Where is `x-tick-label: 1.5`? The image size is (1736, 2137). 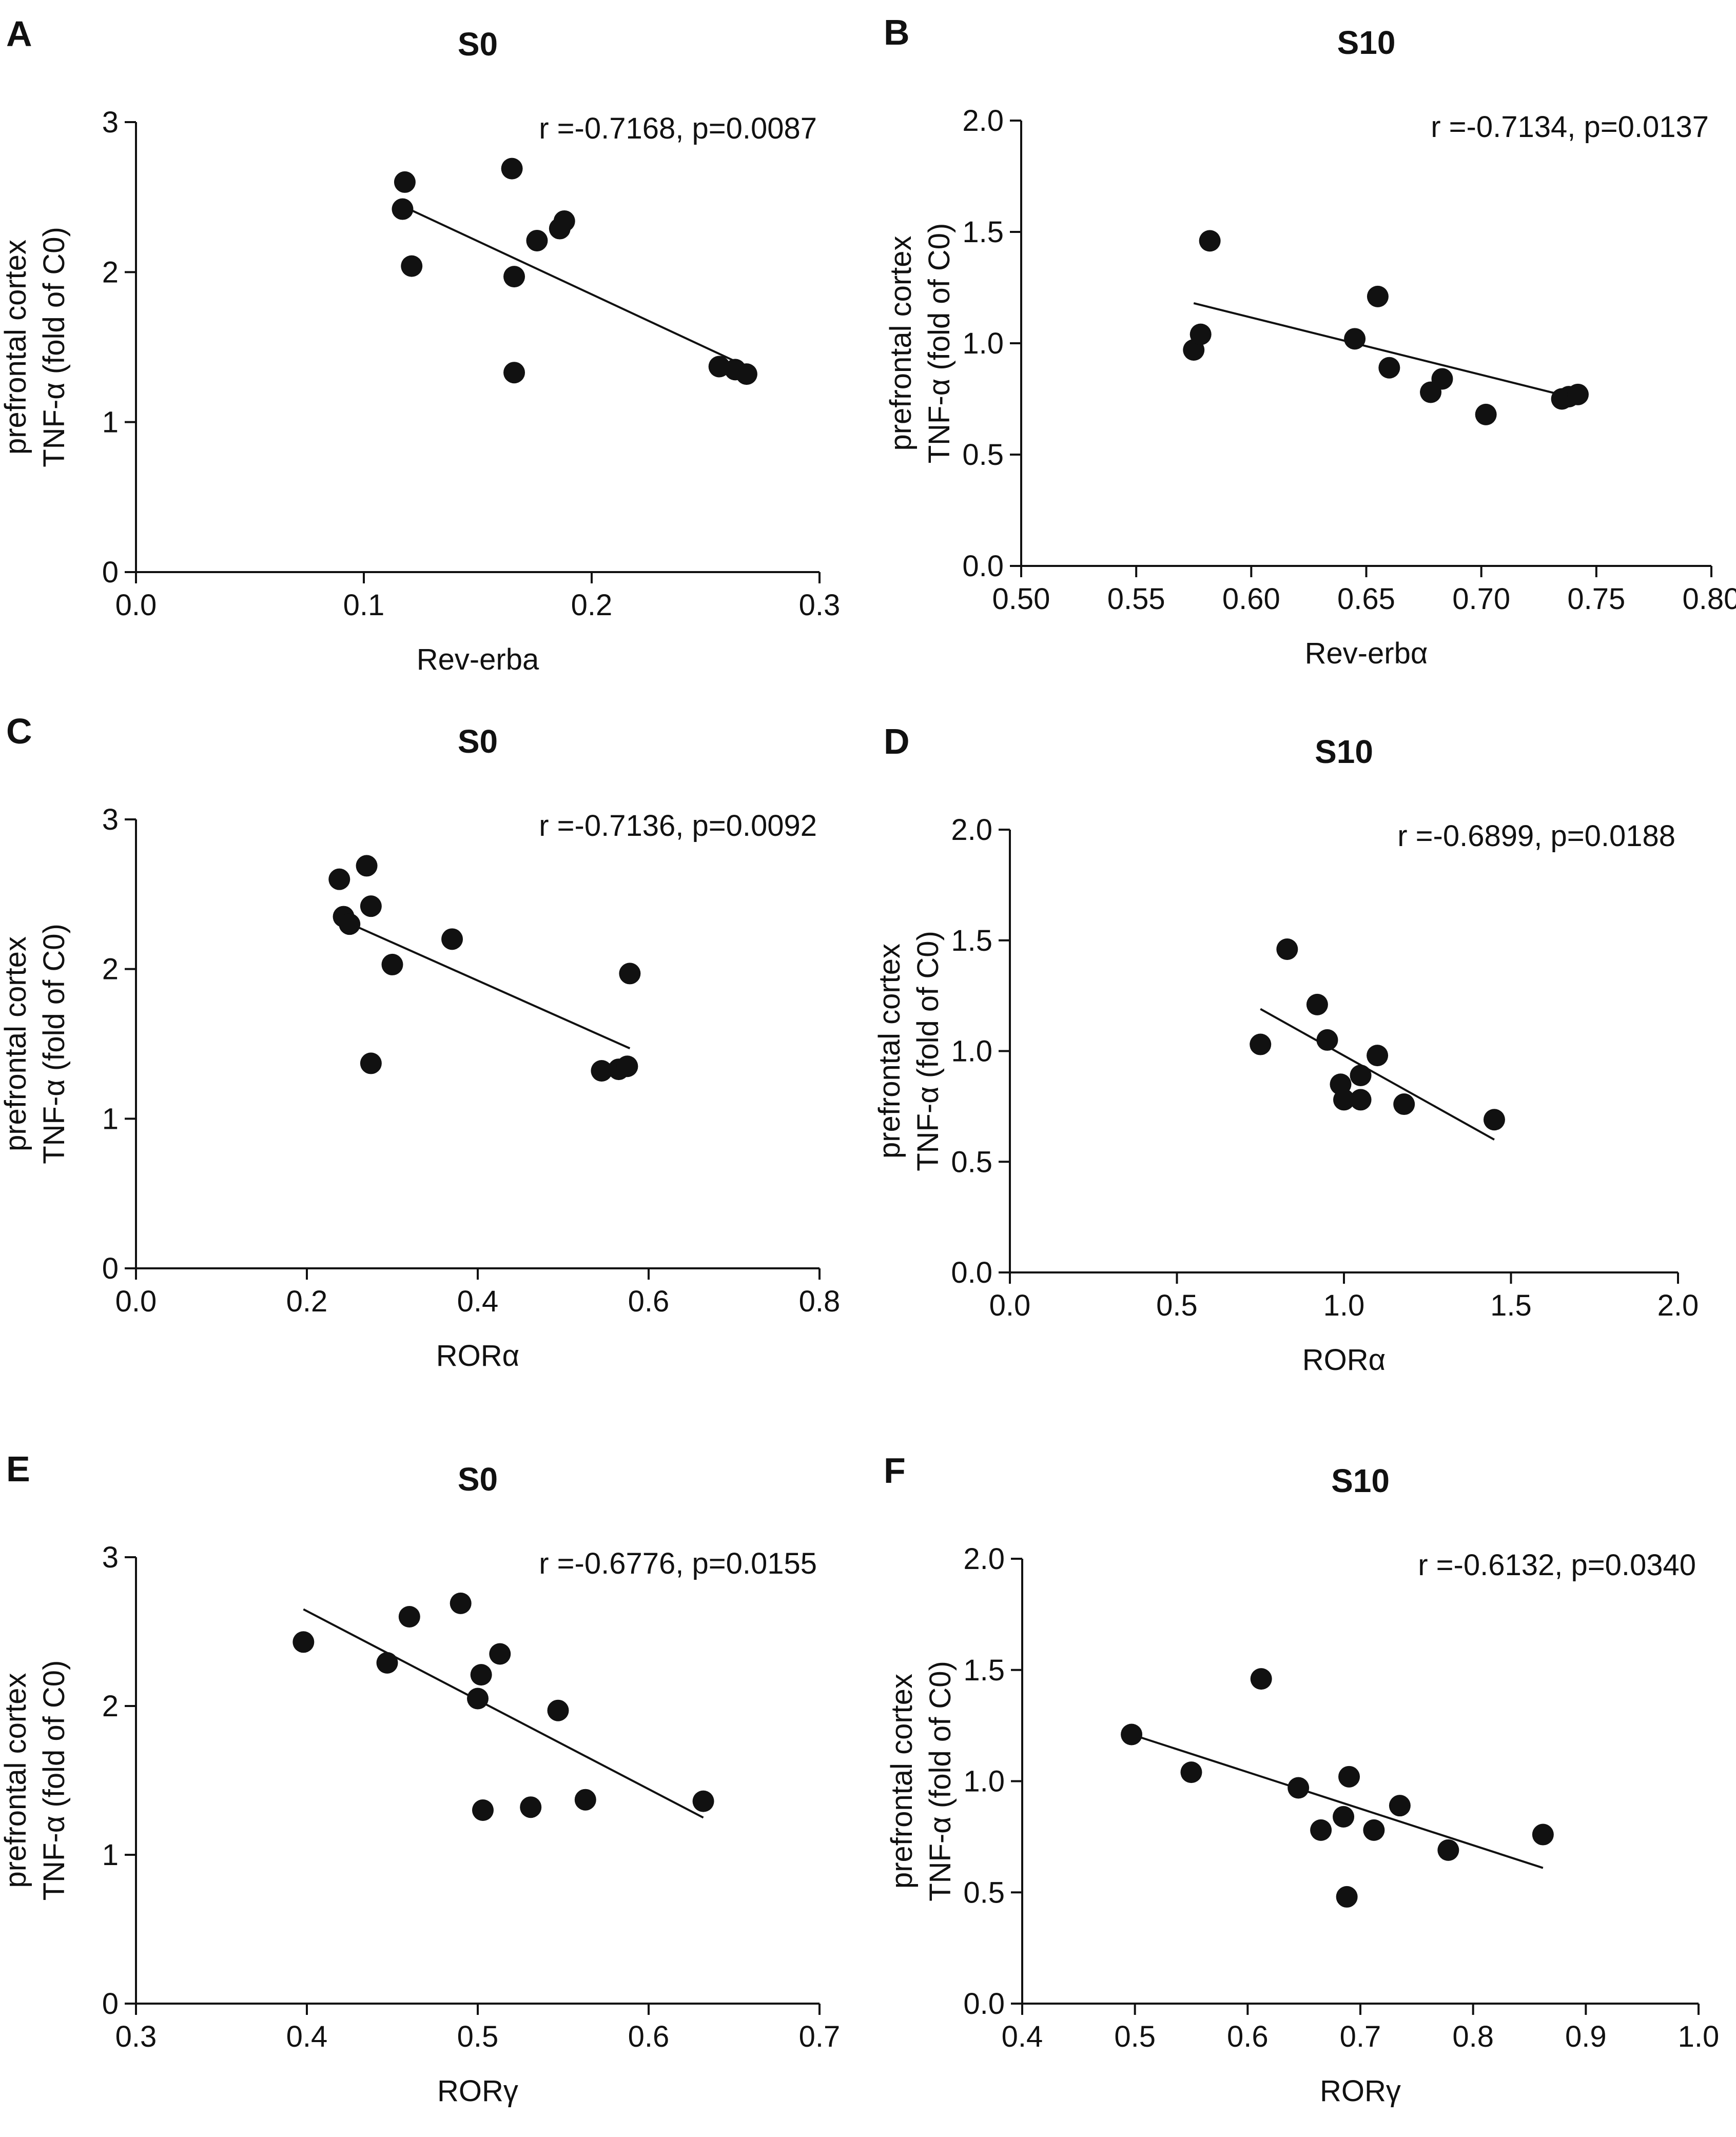 x-tick-label: 1.5 is located at coordinates (1511, 1306).